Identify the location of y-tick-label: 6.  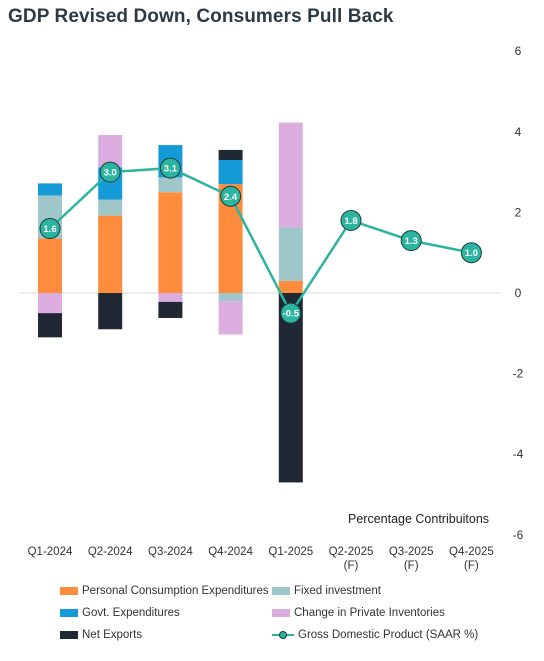
(518, 51).